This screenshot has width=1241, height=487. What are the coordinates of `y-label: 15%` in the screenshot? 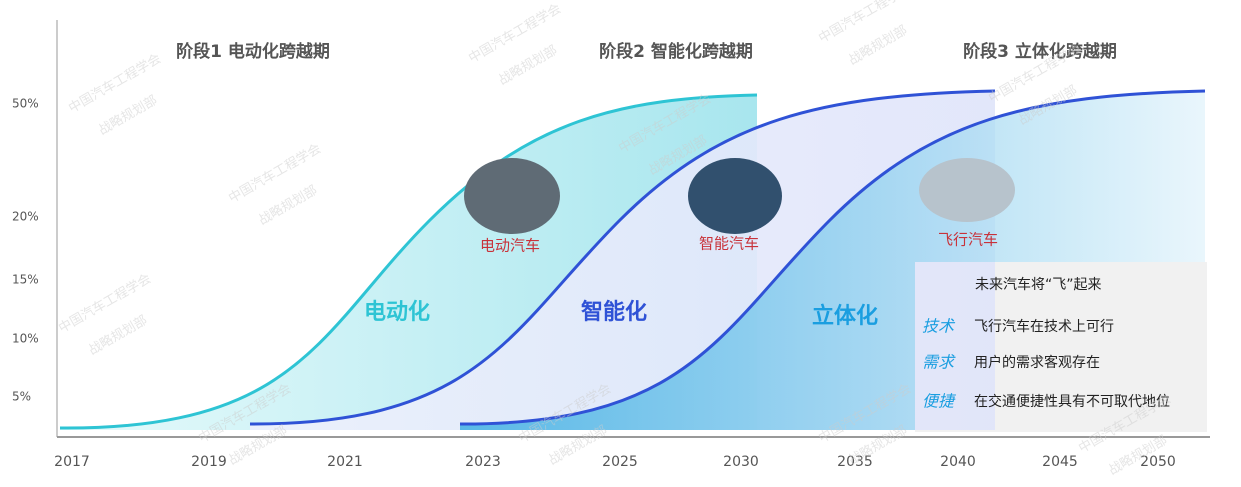 It's located at (25, 280).